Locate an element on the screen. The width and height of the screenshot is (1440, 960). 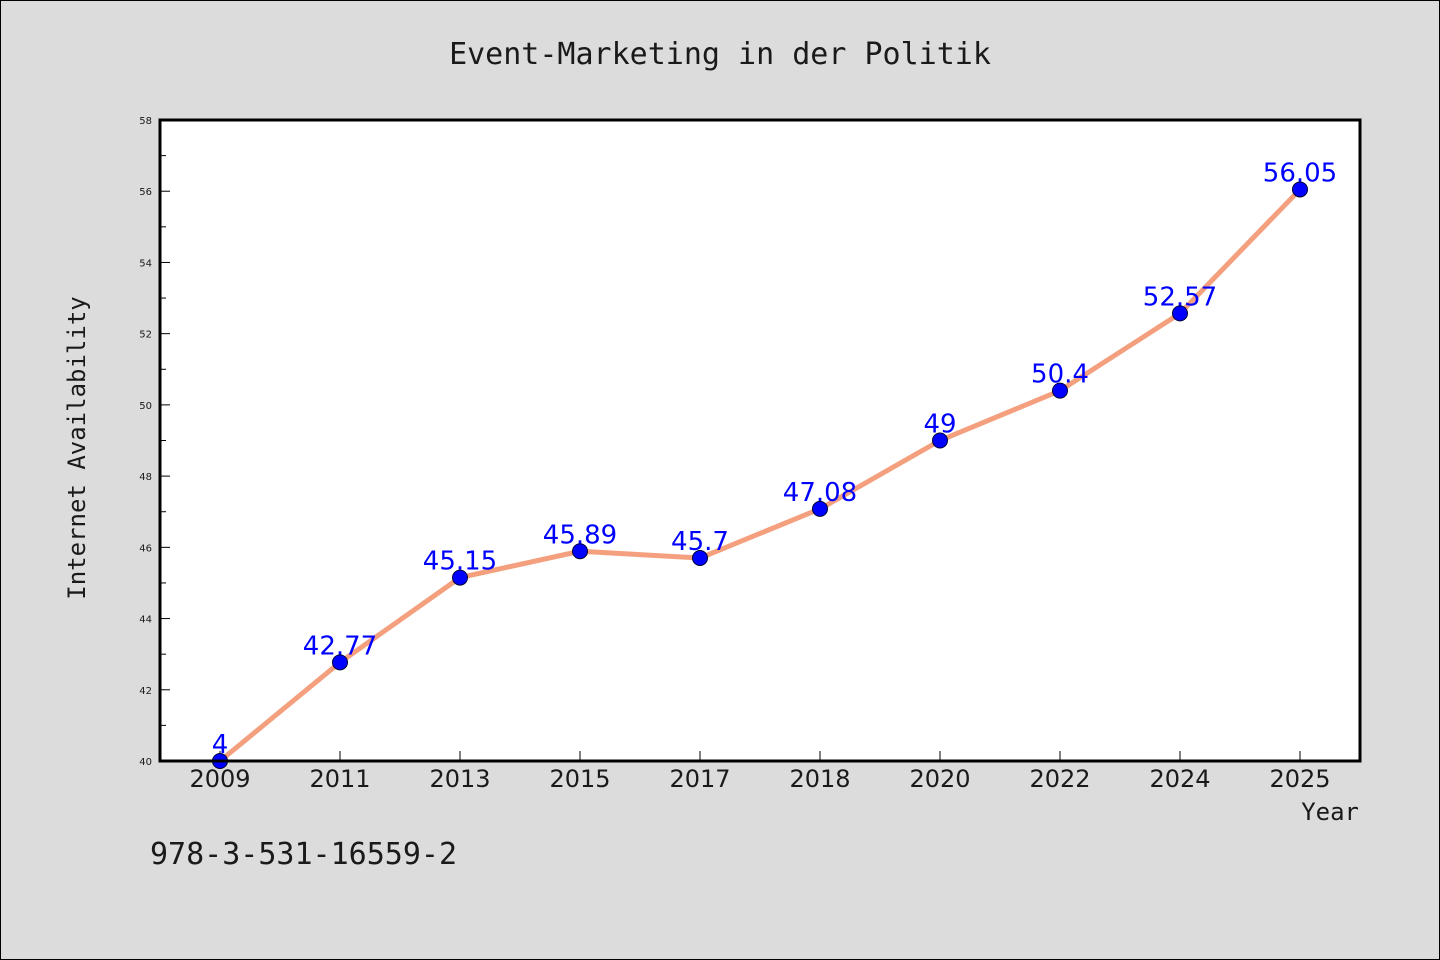
data-label: 45.89 is located at coordinates (580, 535).